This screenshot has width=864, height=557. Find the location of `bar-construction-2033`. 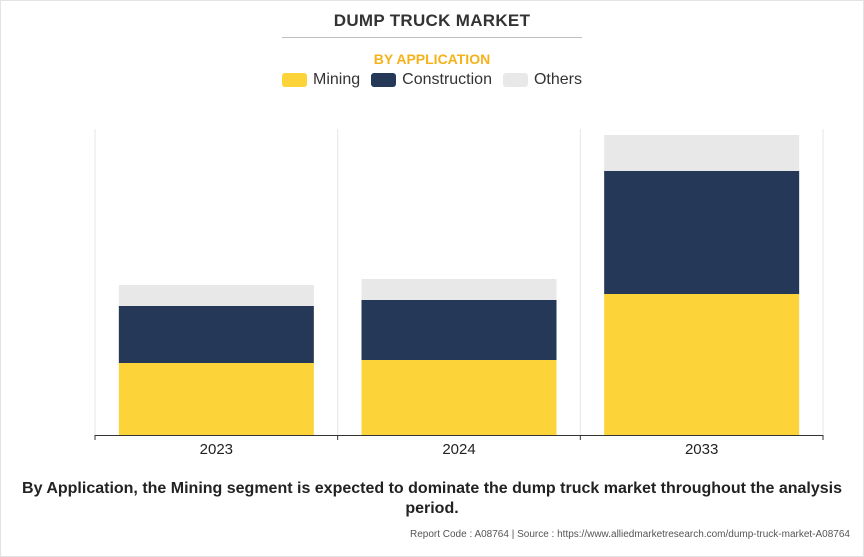

bar-construction-2033 is located at coordinates (702, 232).